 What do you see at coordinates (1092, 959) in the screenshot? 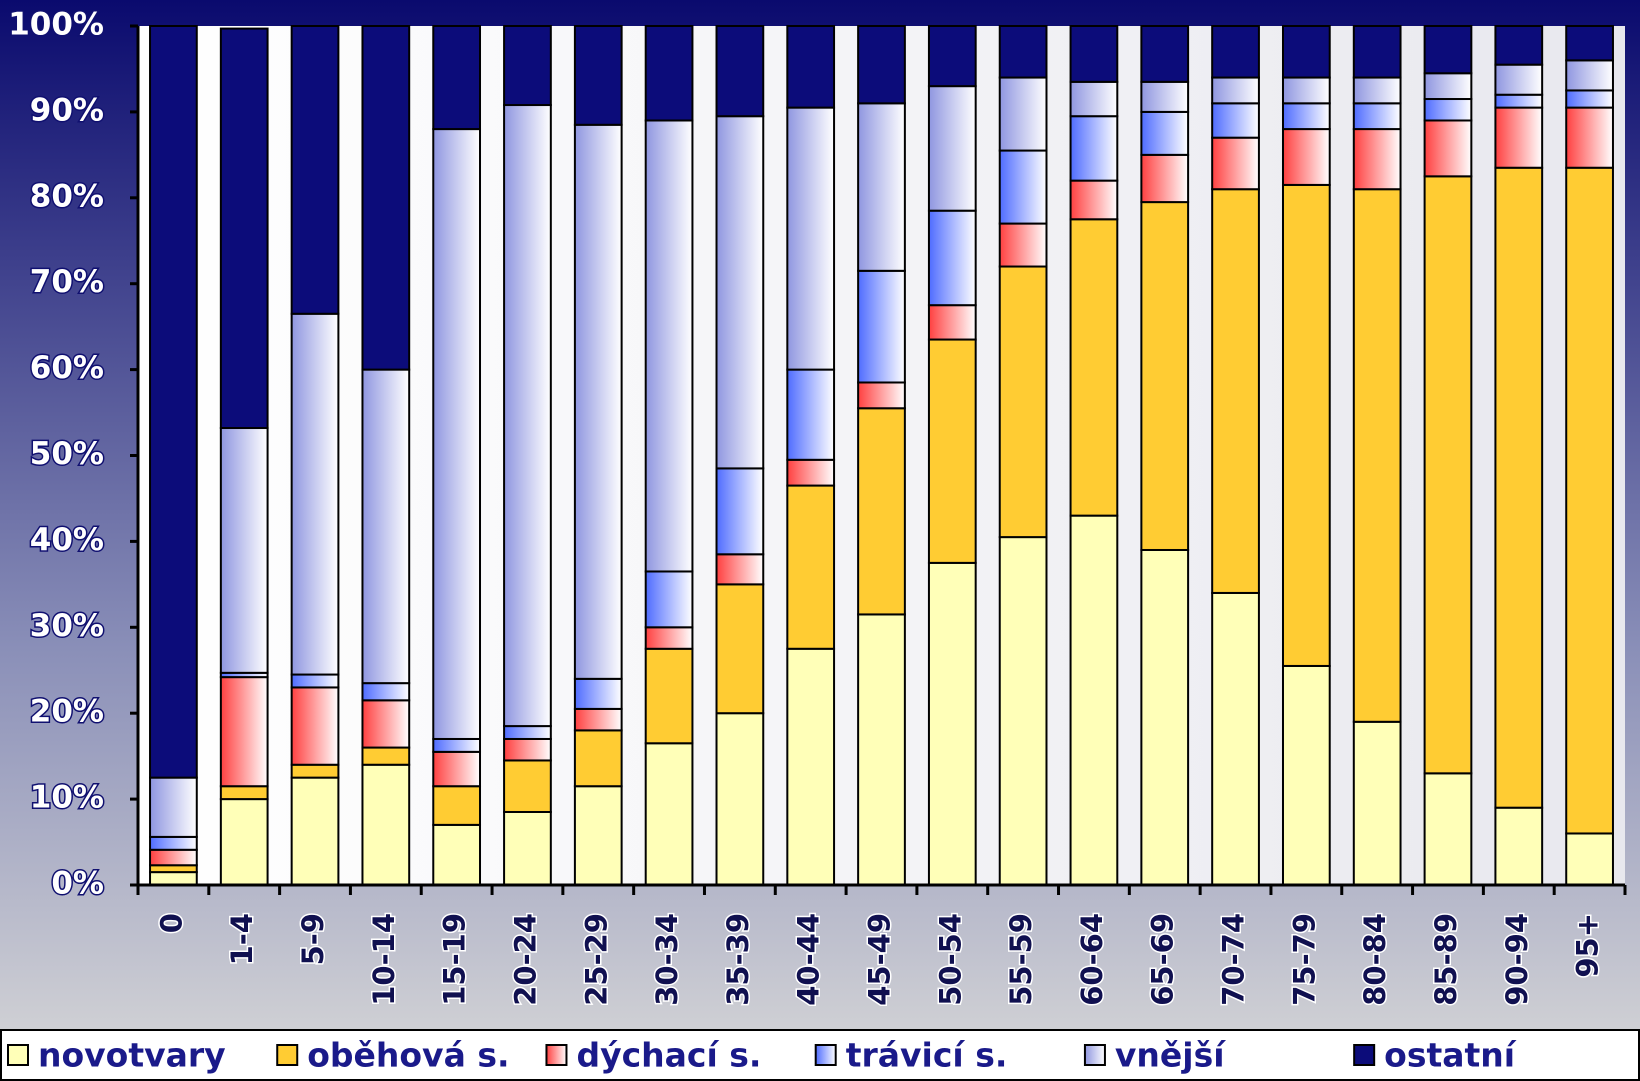
I see `x-tick-label: 60-64` at bounding box center [1092, 959].